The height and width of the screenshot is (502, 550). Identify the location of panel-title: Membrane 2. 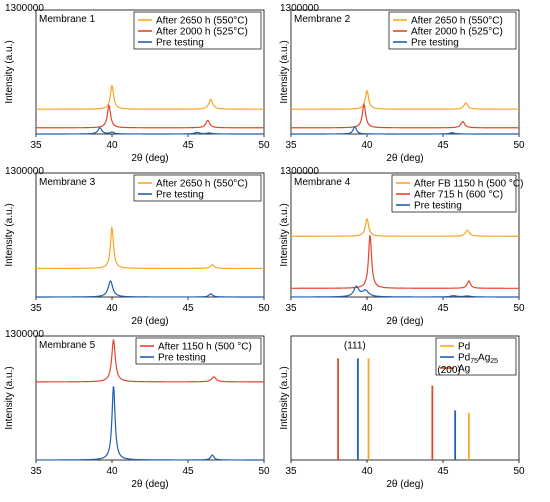
(322, 19).